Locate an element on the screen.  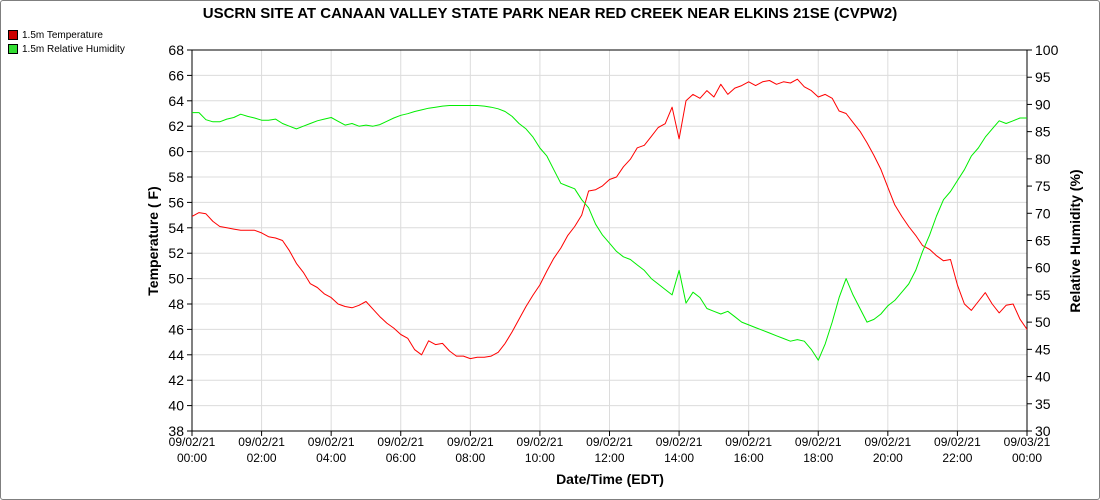
y2-tick-label: 55 is located at coordinates (1043, 295).